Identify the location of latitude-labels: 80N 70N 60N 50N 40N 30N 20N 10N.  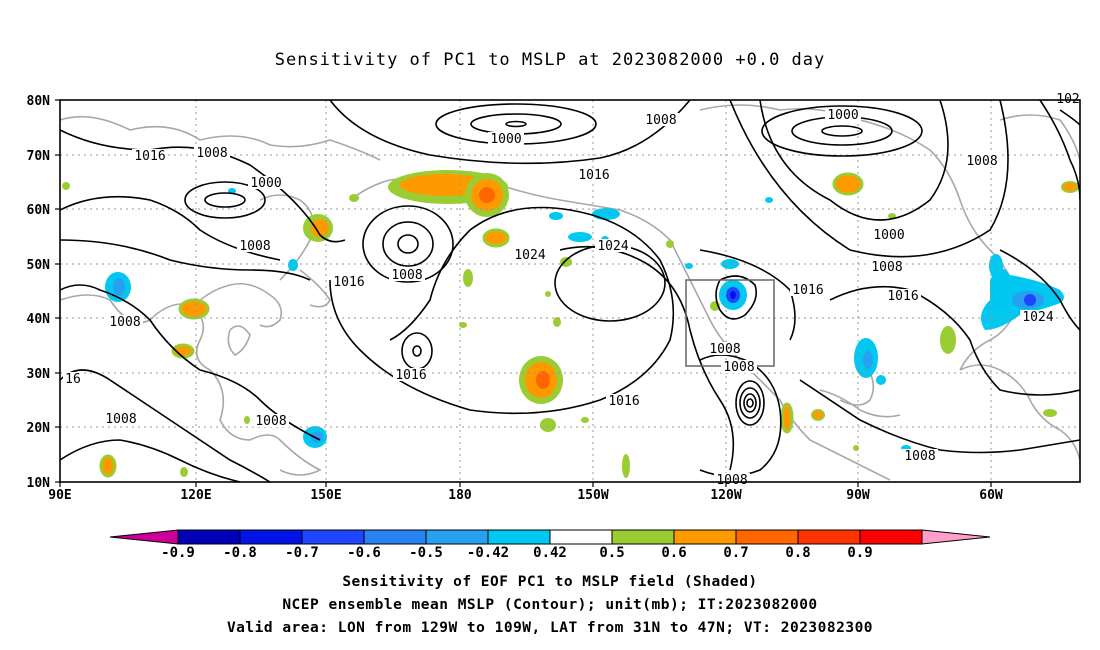
(39, 292).